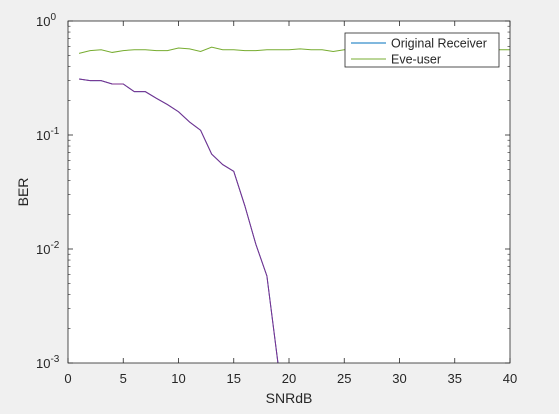 Image resolution: width=559 pixels, height=414 pixels. I want to click on x-tick-label: 35, so click(455, 378).